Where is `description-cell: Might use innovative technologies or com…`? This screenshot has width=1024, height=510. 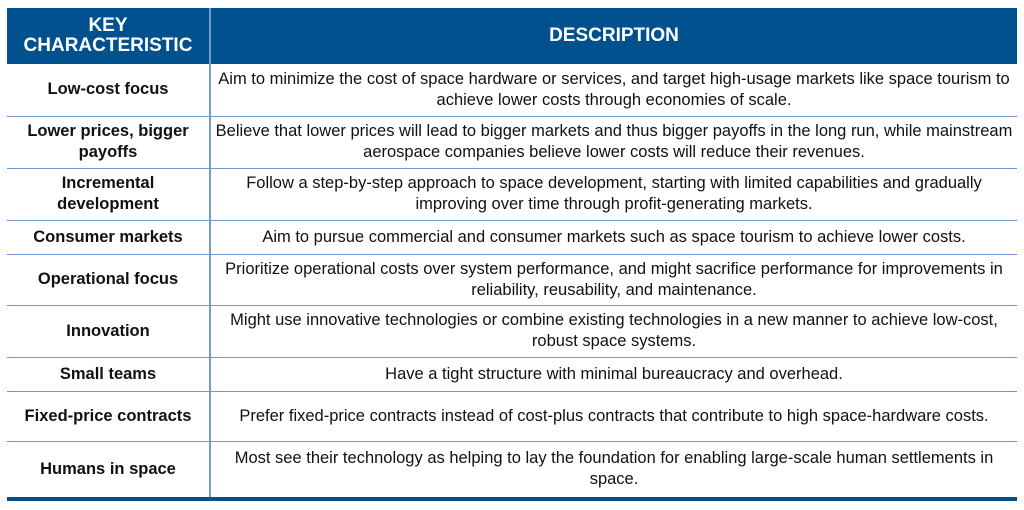 description-cell: Might use innovative technologies or com… is located at coordinates (613, 331).